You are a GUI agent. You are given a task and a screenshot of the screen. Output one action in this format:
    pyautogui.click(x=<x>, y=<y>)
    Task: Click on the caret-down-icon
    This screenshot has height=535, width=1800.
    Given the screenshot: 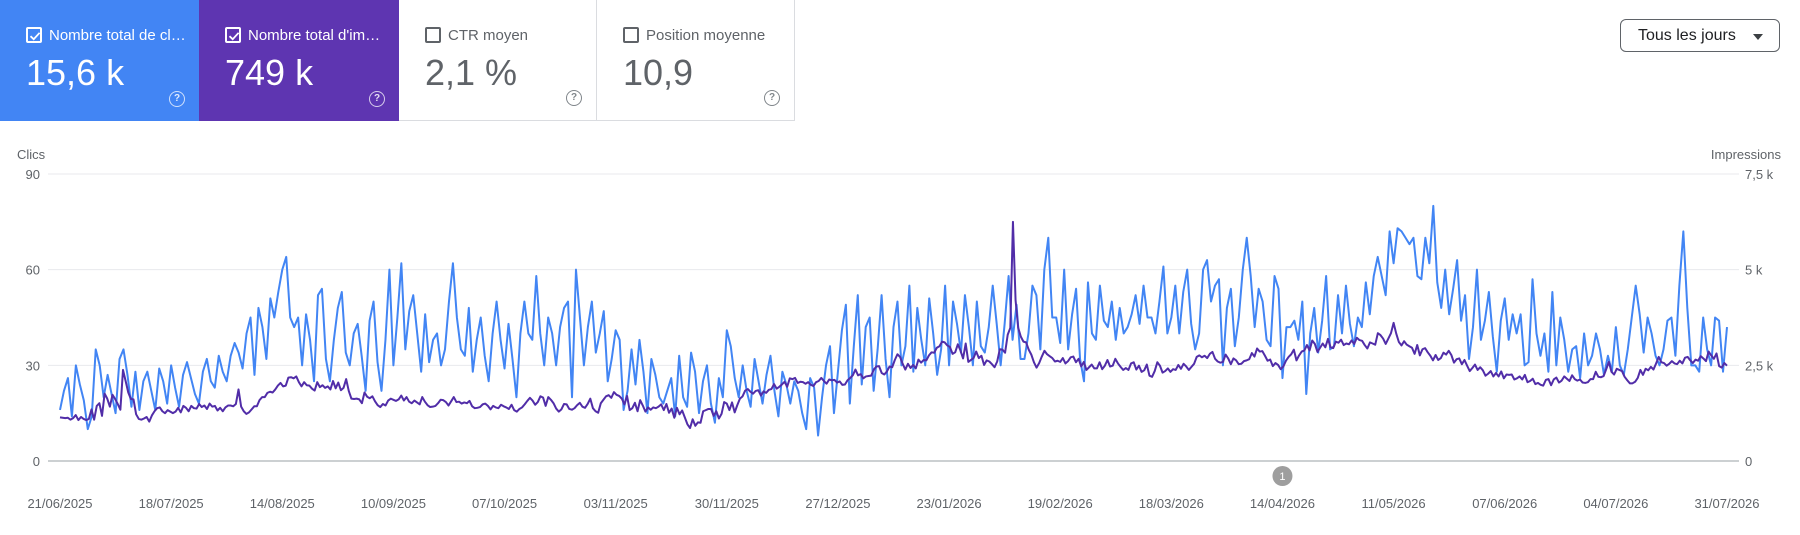 What is the action you would take?
    pyautogui.click(x=1758, y=37)
    